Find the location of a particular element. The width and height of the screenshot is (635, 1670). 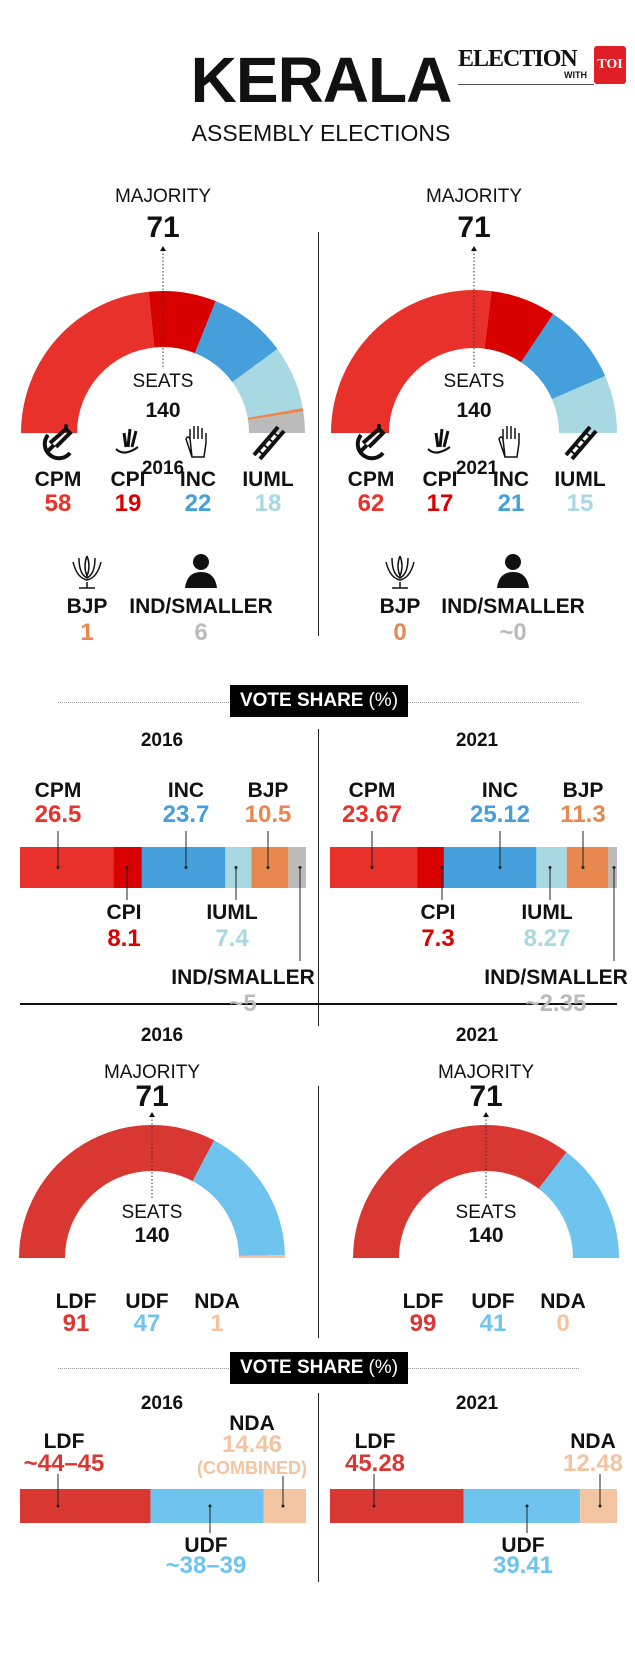

bar-segment-cpm is located at coordinates (67, 867).